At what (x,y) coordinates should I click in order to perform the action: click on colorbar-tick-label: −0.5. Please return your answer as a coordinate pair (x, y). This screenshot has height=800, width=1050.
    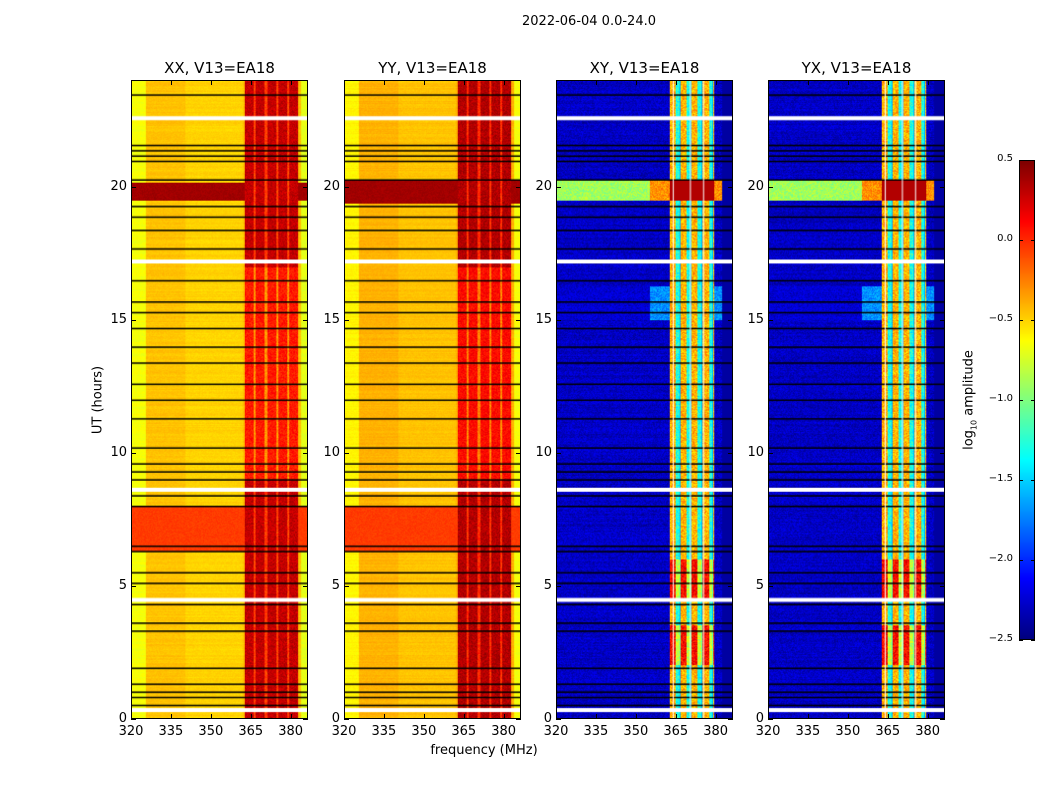
    Looking at the image, I should click on (1000, 318).